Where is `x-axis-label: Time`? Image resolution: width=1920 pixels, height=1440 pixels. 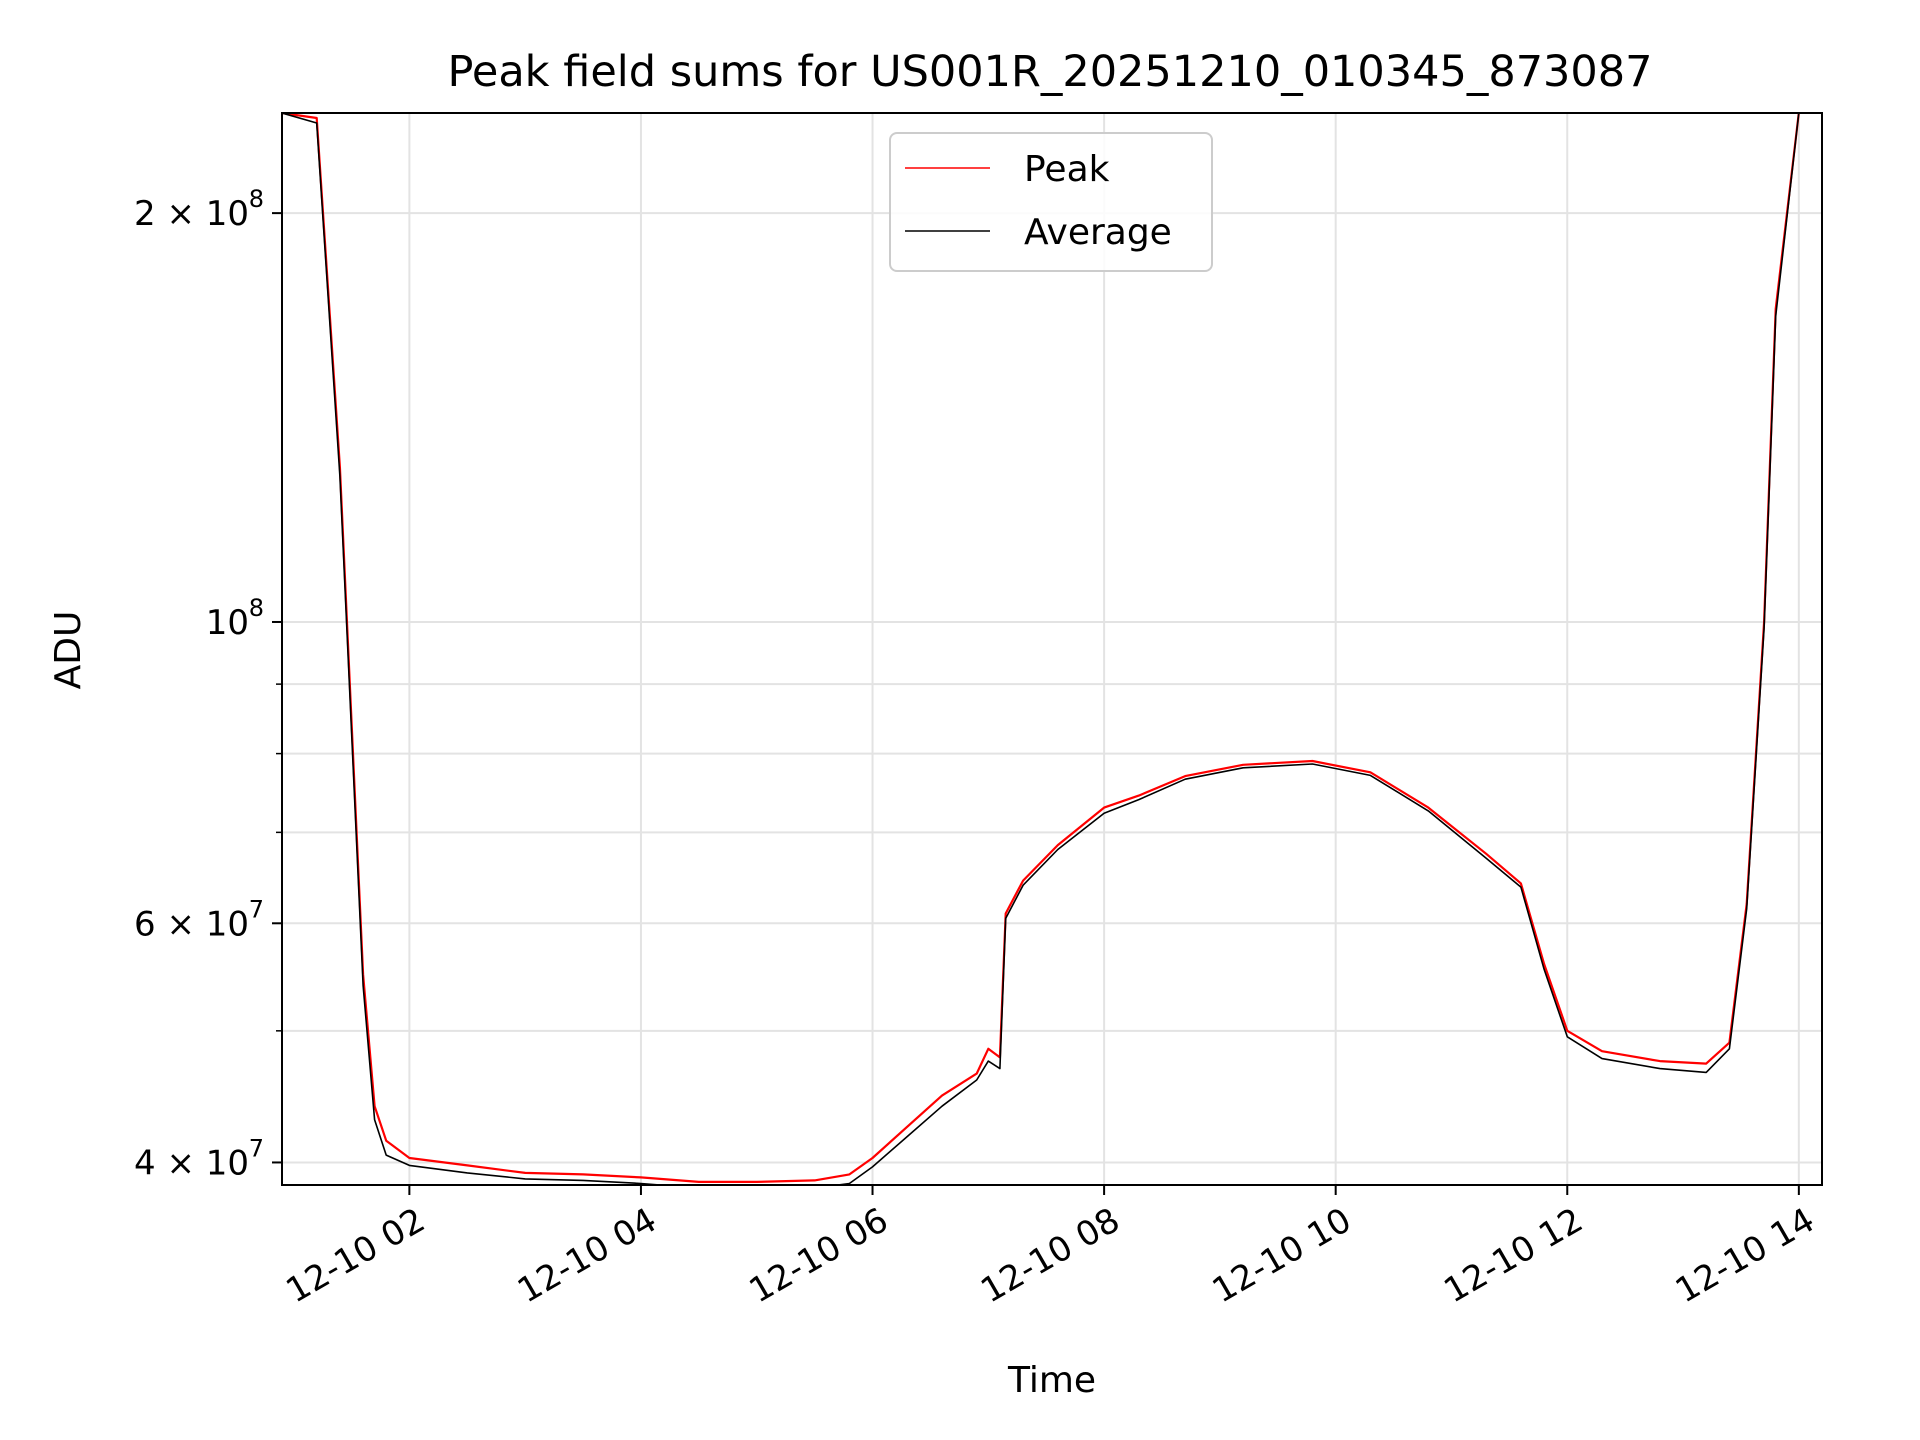
x-axis-label: Time is located at coordinates (1051, 1380).